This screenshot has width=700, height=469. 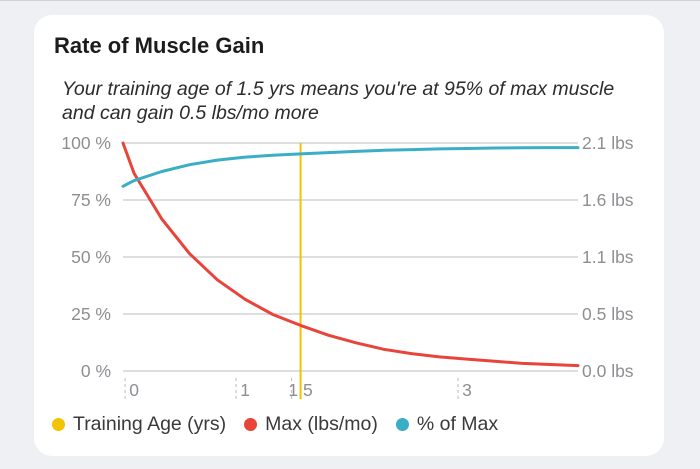 What do you see at coordinates (608, 200) in the screenshot?
I see `y-right-tick-label: 1.6 lbs` at bounding box center [608, 200].